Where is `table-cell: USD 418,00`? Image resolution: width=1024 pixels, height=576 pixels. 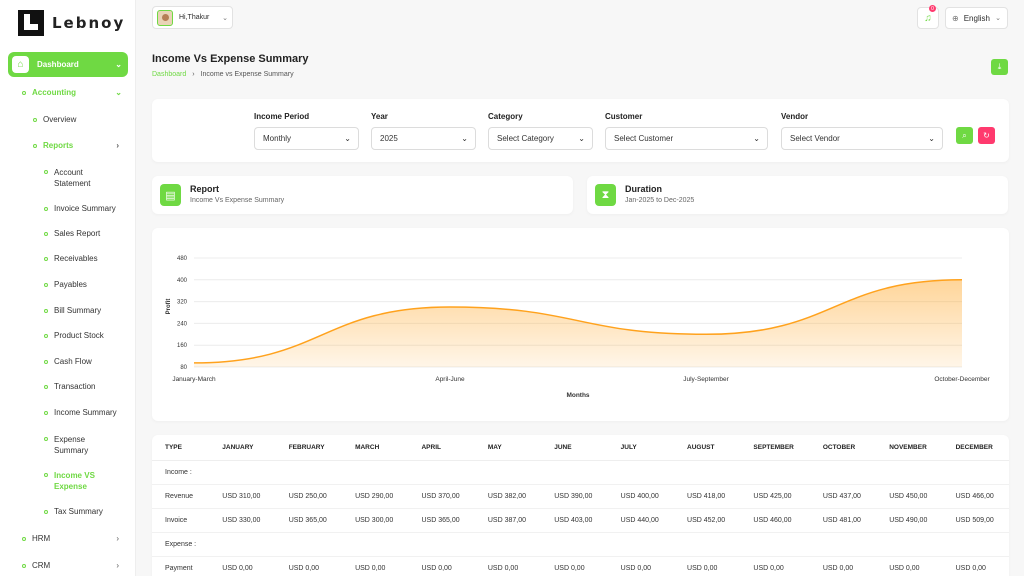 table-cell: USD 418,00 is located at coordinates (707, 496).